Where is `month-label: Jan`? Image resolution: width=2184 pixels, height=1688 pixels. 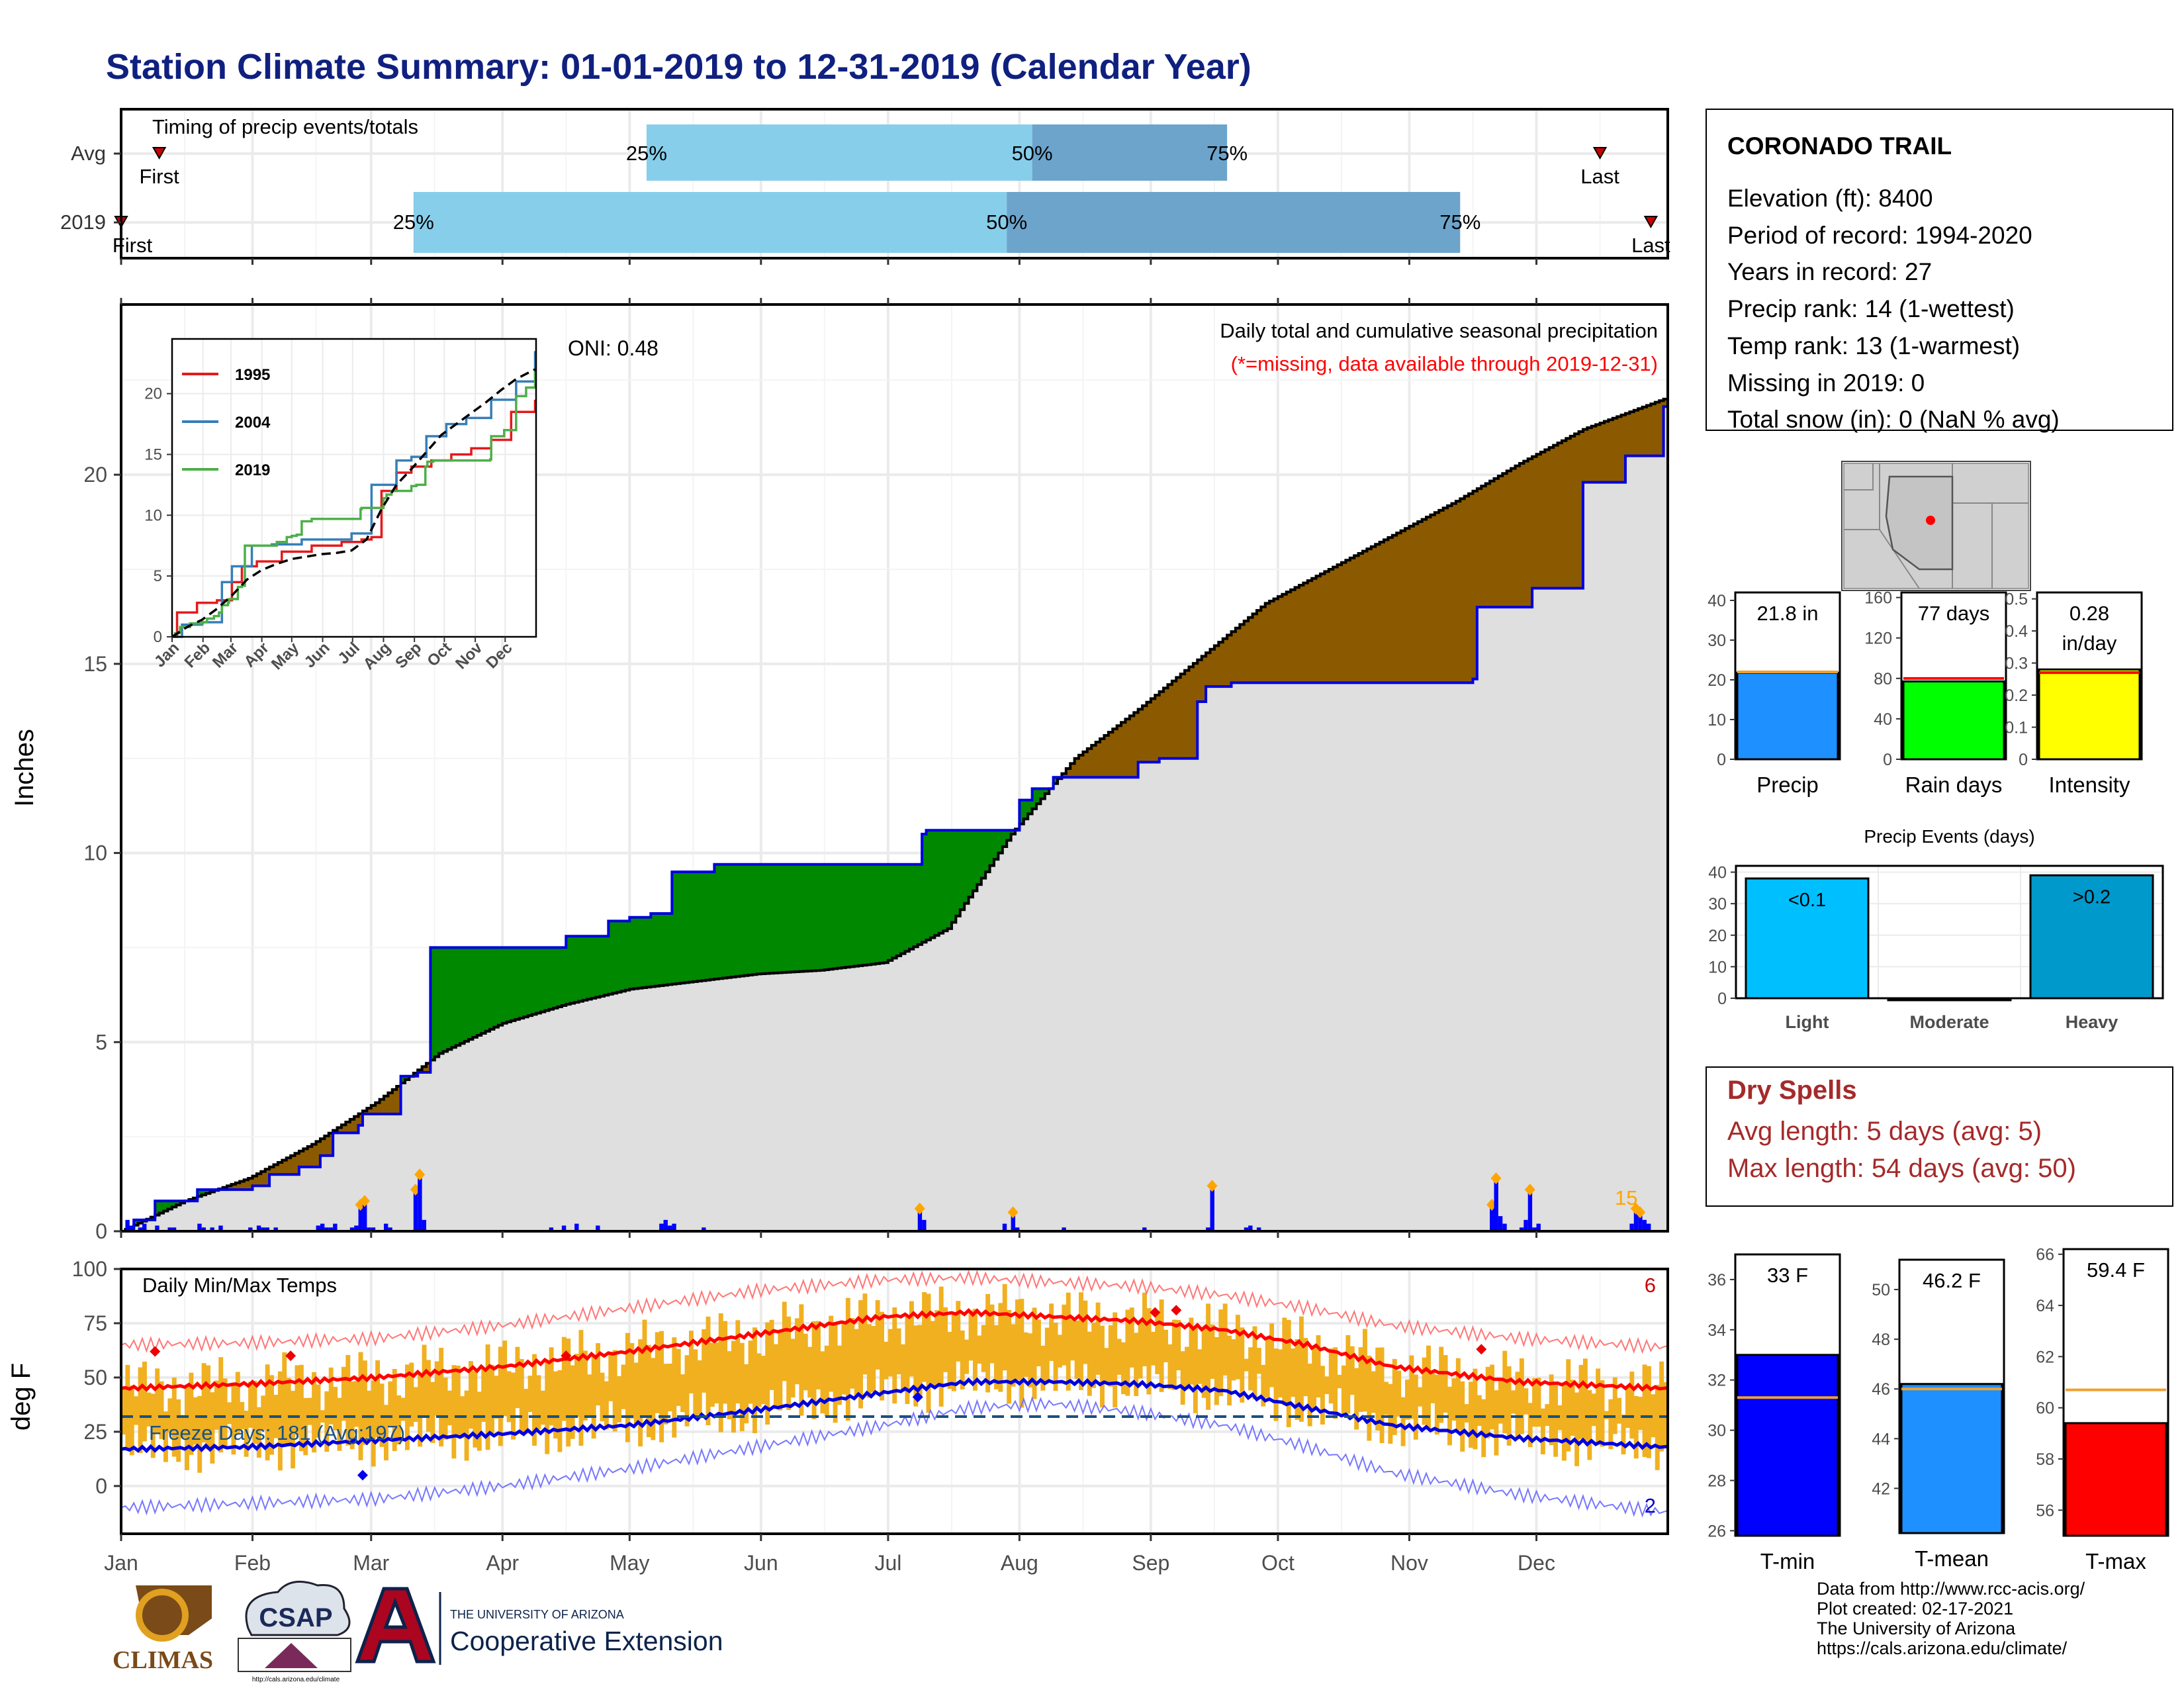 month-label: Jan is located at coordinates (121, 1563).